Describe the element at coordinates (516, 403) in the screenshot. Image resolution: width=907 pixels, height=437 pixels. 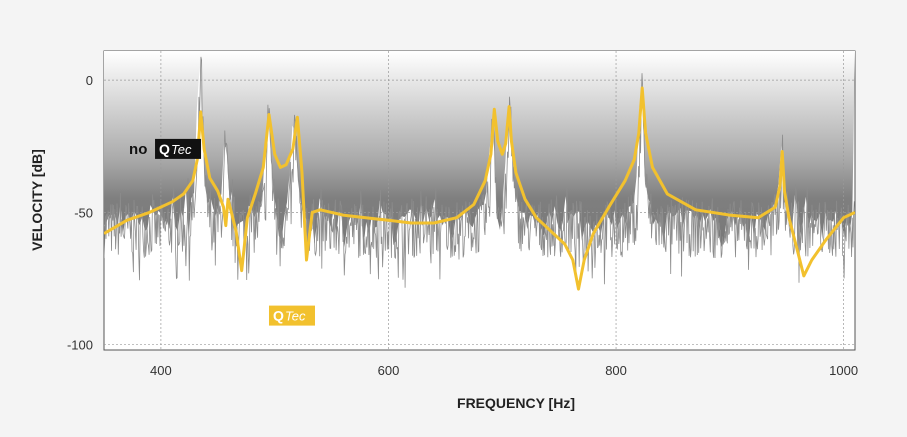
I see `x-axis-title: FREQUENCY [Hz]` at that location.